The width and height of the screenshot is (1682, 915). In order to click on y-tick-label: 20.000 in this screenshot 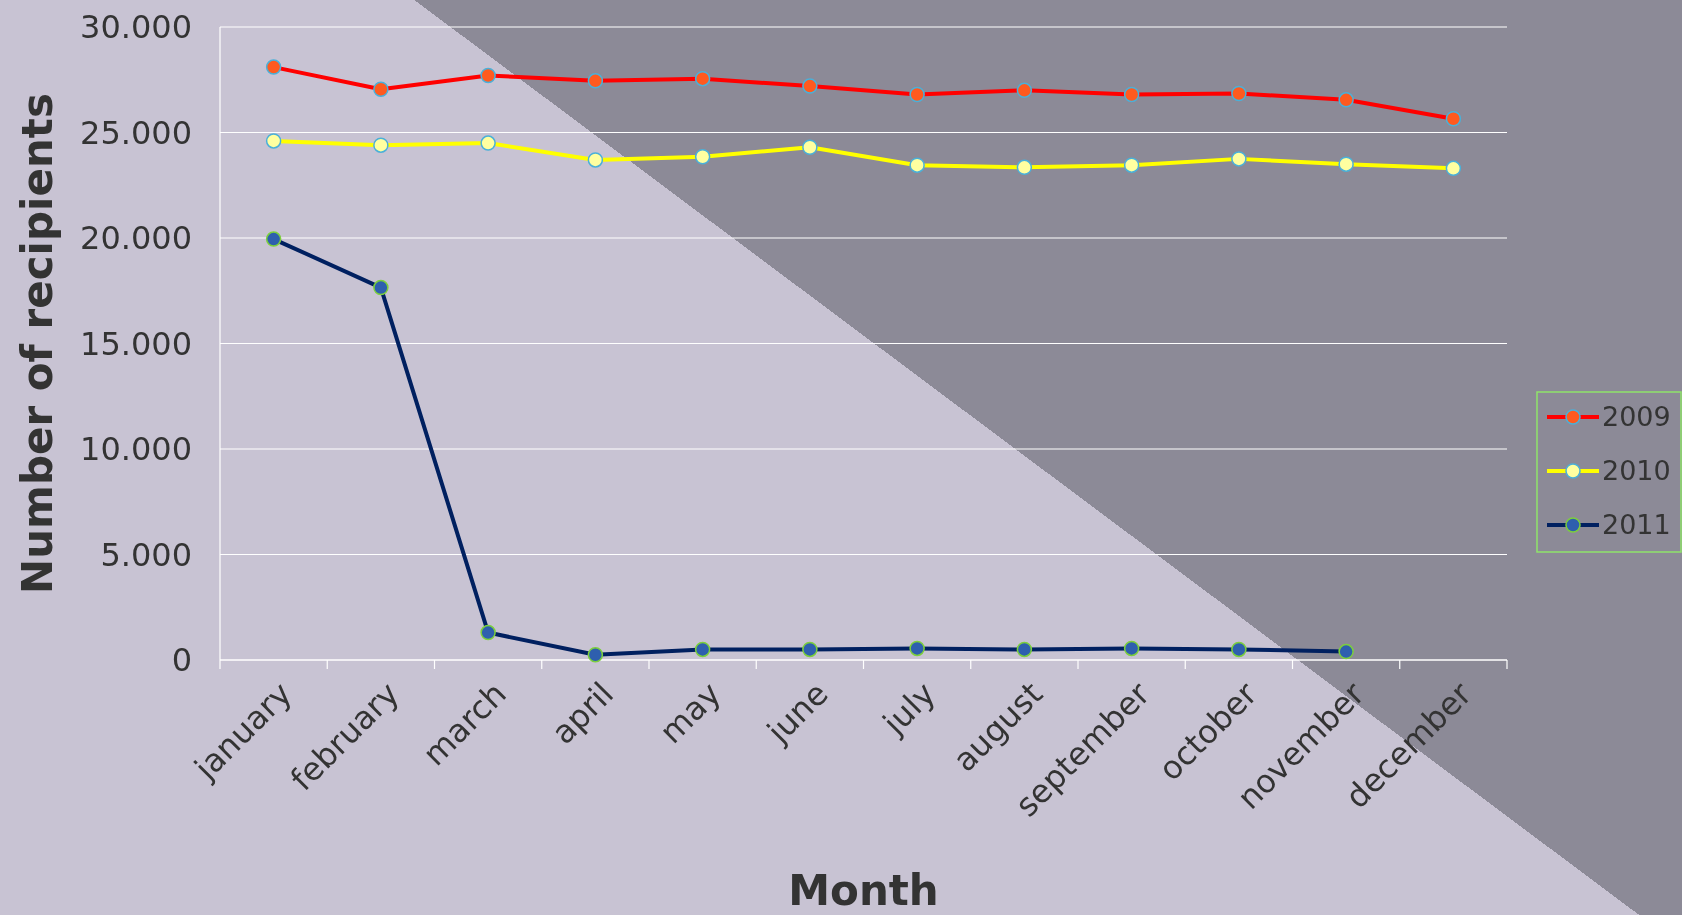, I will do `click(136, 238)`.